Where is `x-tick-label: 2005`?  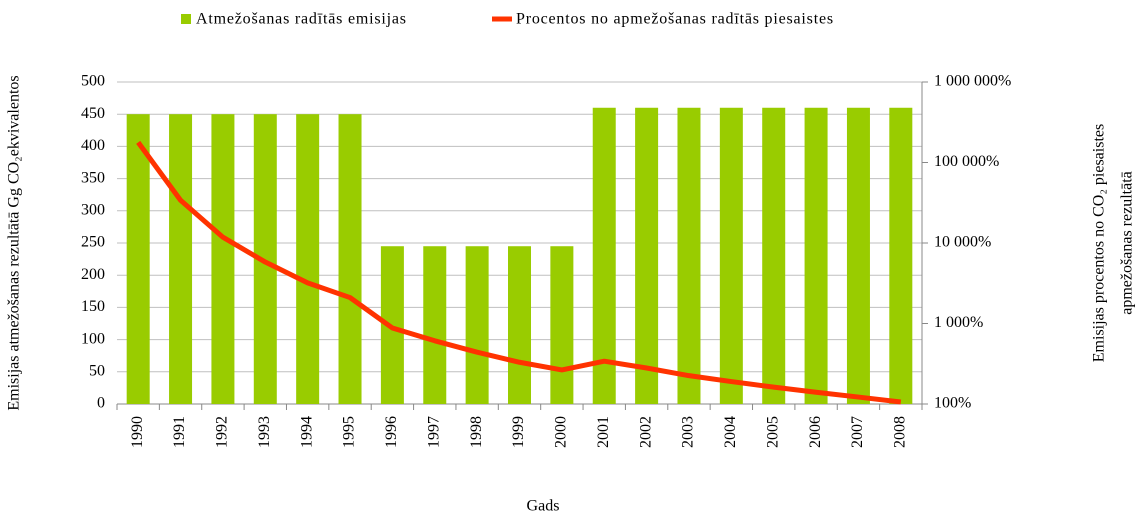
x-tick-label: 2005 is located at coordinates (772, 432).